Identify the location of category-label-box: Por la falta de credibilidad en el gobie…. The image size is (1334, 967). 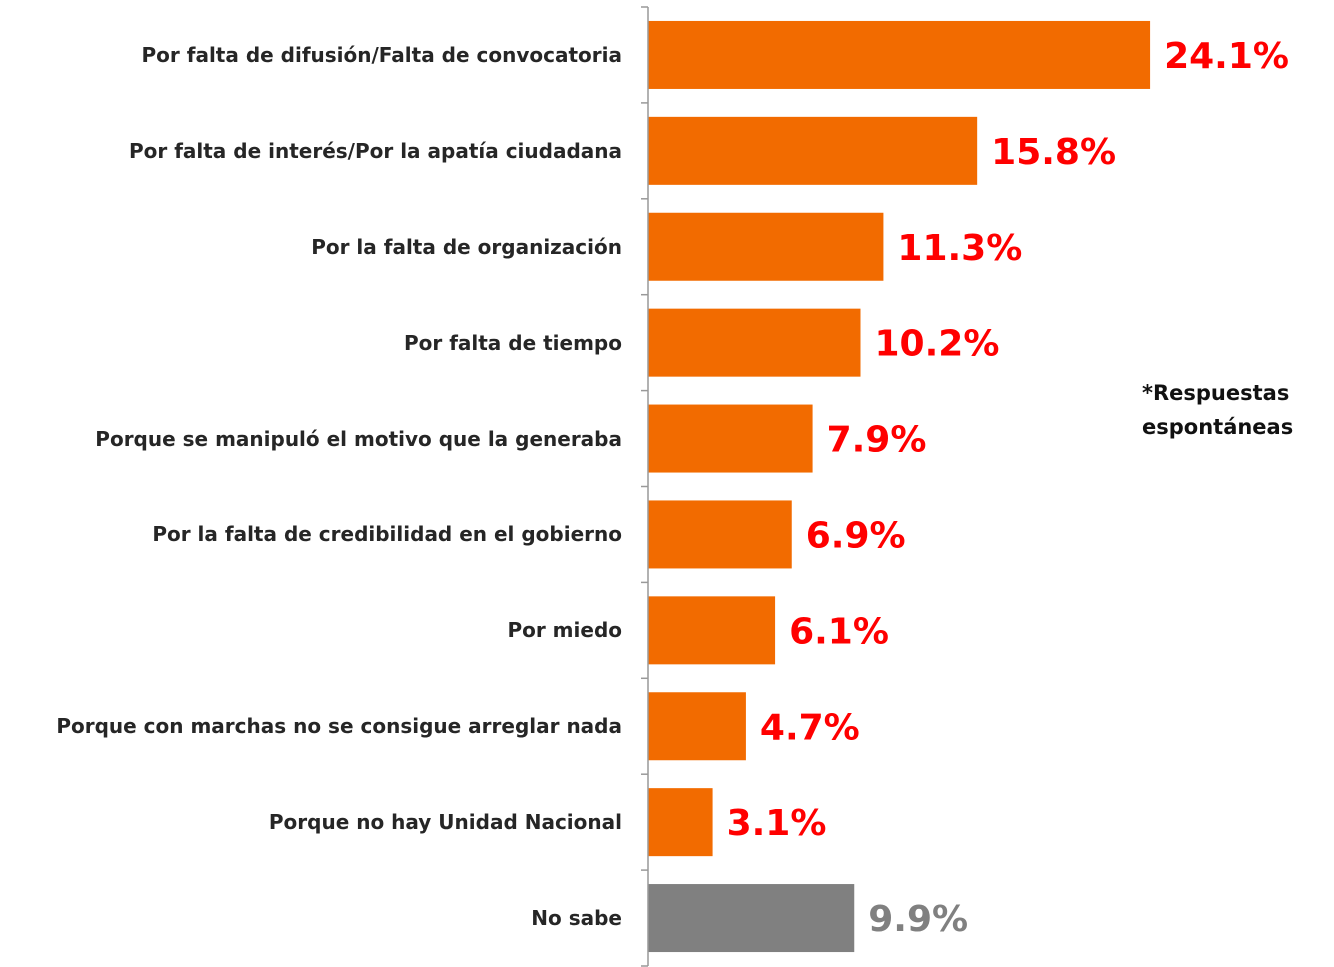
(312, 534).